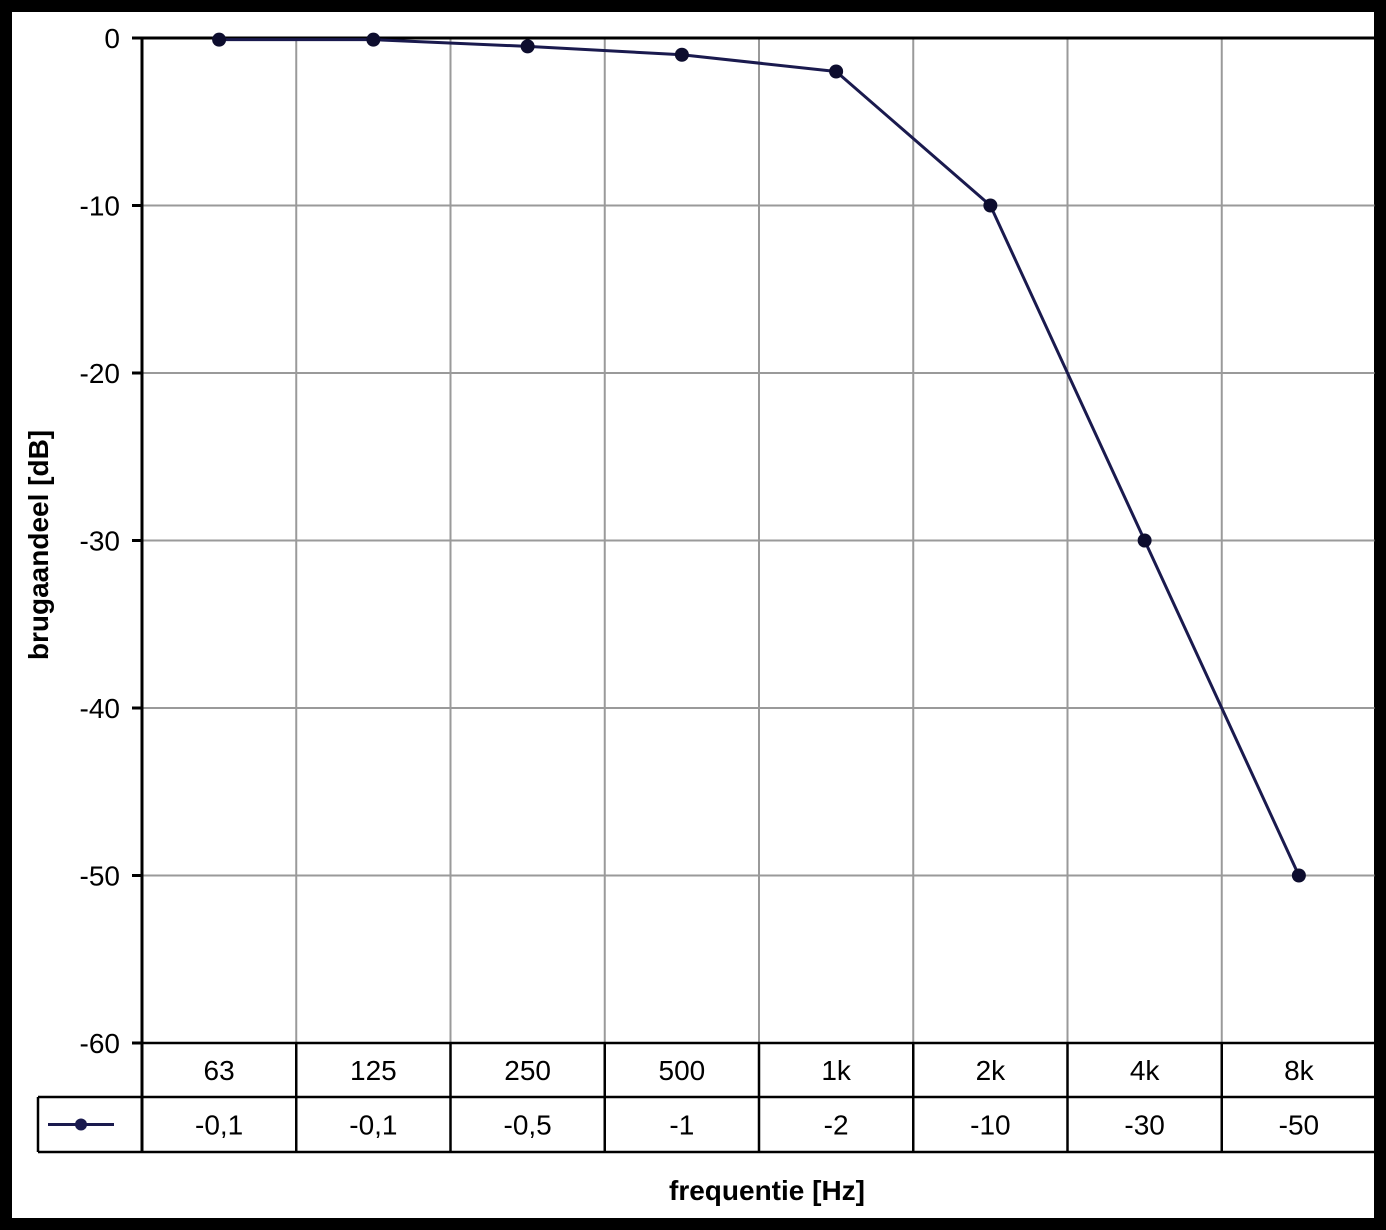 Image resolution: width=1386 pixels, height=1230 pixels. I want to click on y-tick-label: 0, so click(112, 38).